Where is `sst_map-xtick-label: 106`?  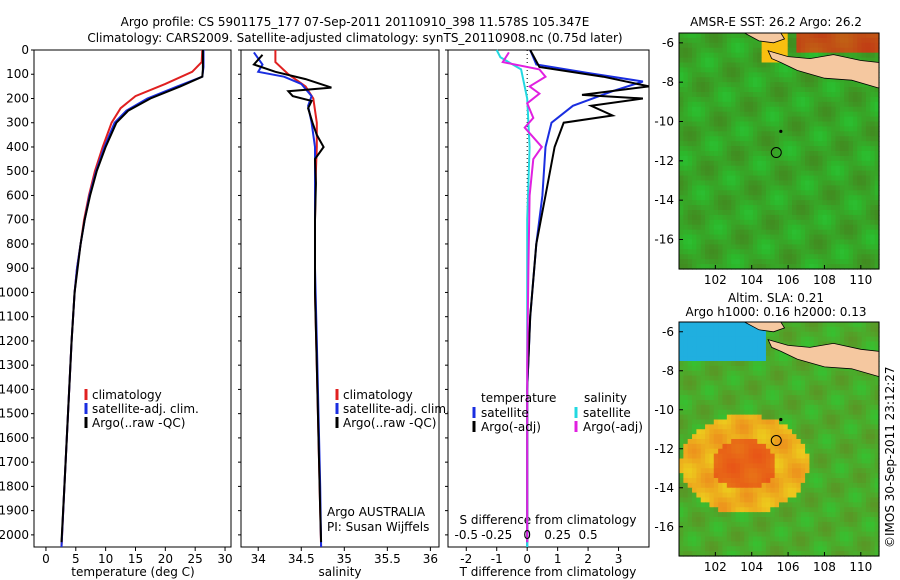
sst_map-xtick-label: 106 is located at coordinates (788, 280).